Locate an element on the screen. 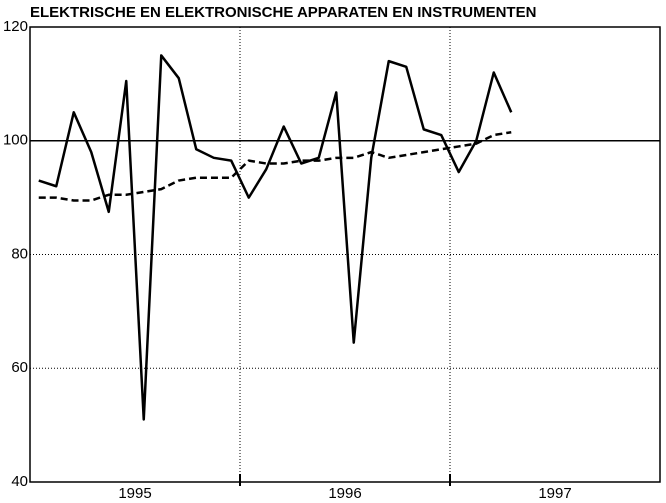 The image size is (666, 503). y-tick-label: 80 is located at coordinates (19, 253).